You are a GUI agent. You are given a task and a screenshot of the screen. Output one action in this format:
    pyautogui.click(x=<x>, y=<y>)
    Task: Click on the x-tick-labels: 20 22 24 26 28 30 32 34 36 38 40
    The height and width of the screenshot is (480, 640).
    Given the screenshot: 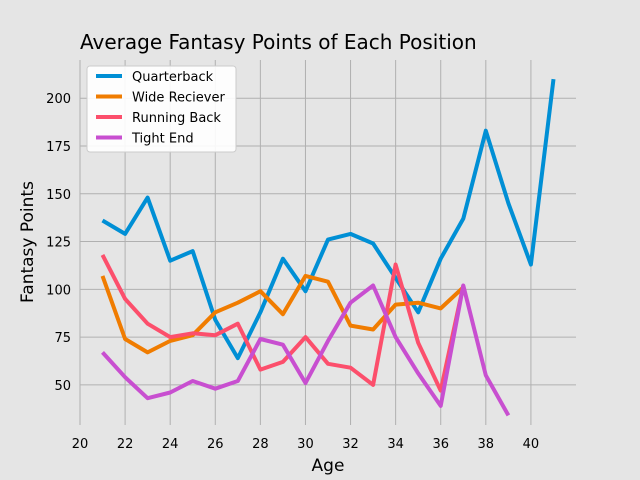 What is the action you would take?
    pyautogui.click(x=305, y=444)
    